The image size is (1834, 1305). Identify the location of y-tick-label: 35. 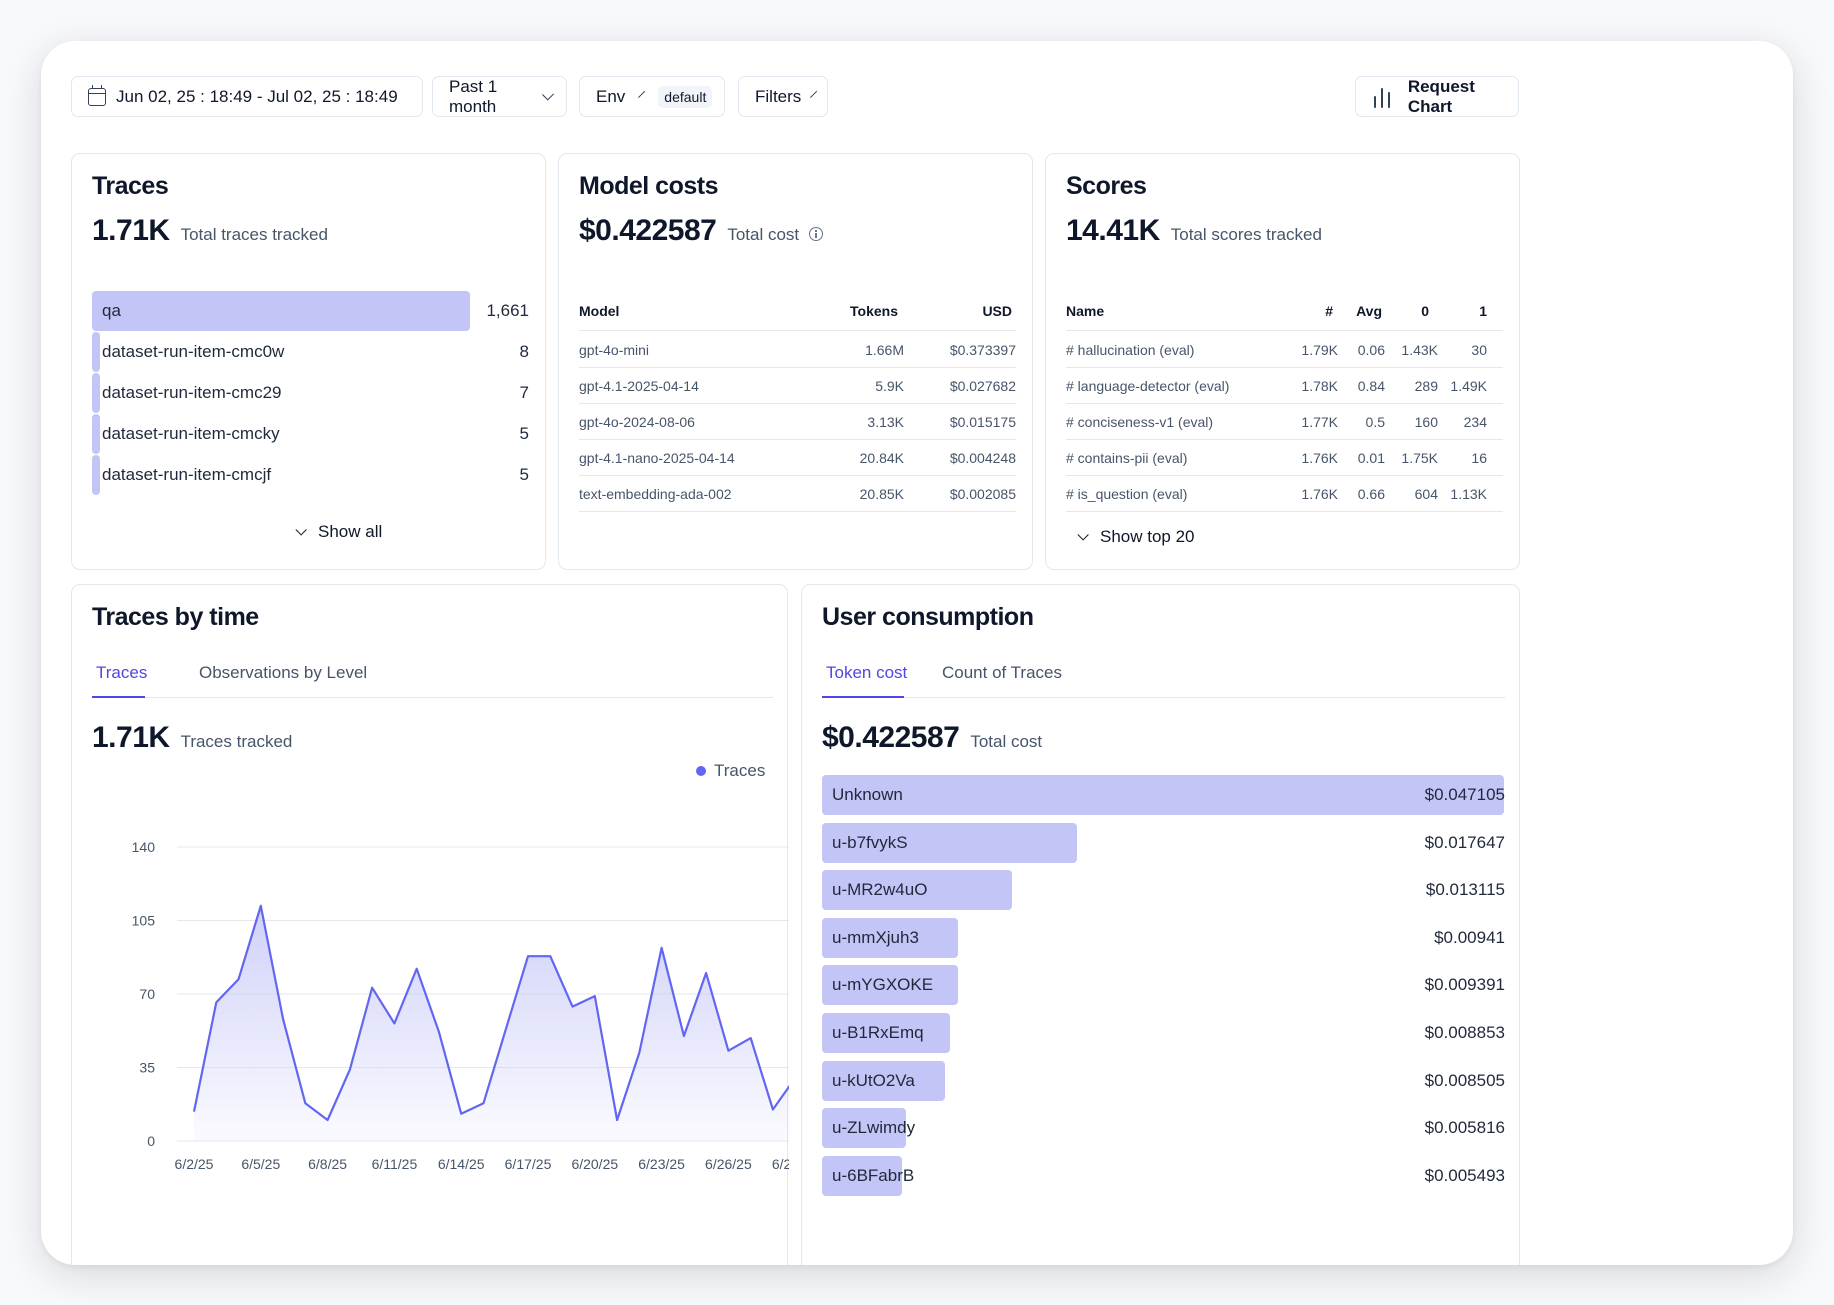
(147, 1068).